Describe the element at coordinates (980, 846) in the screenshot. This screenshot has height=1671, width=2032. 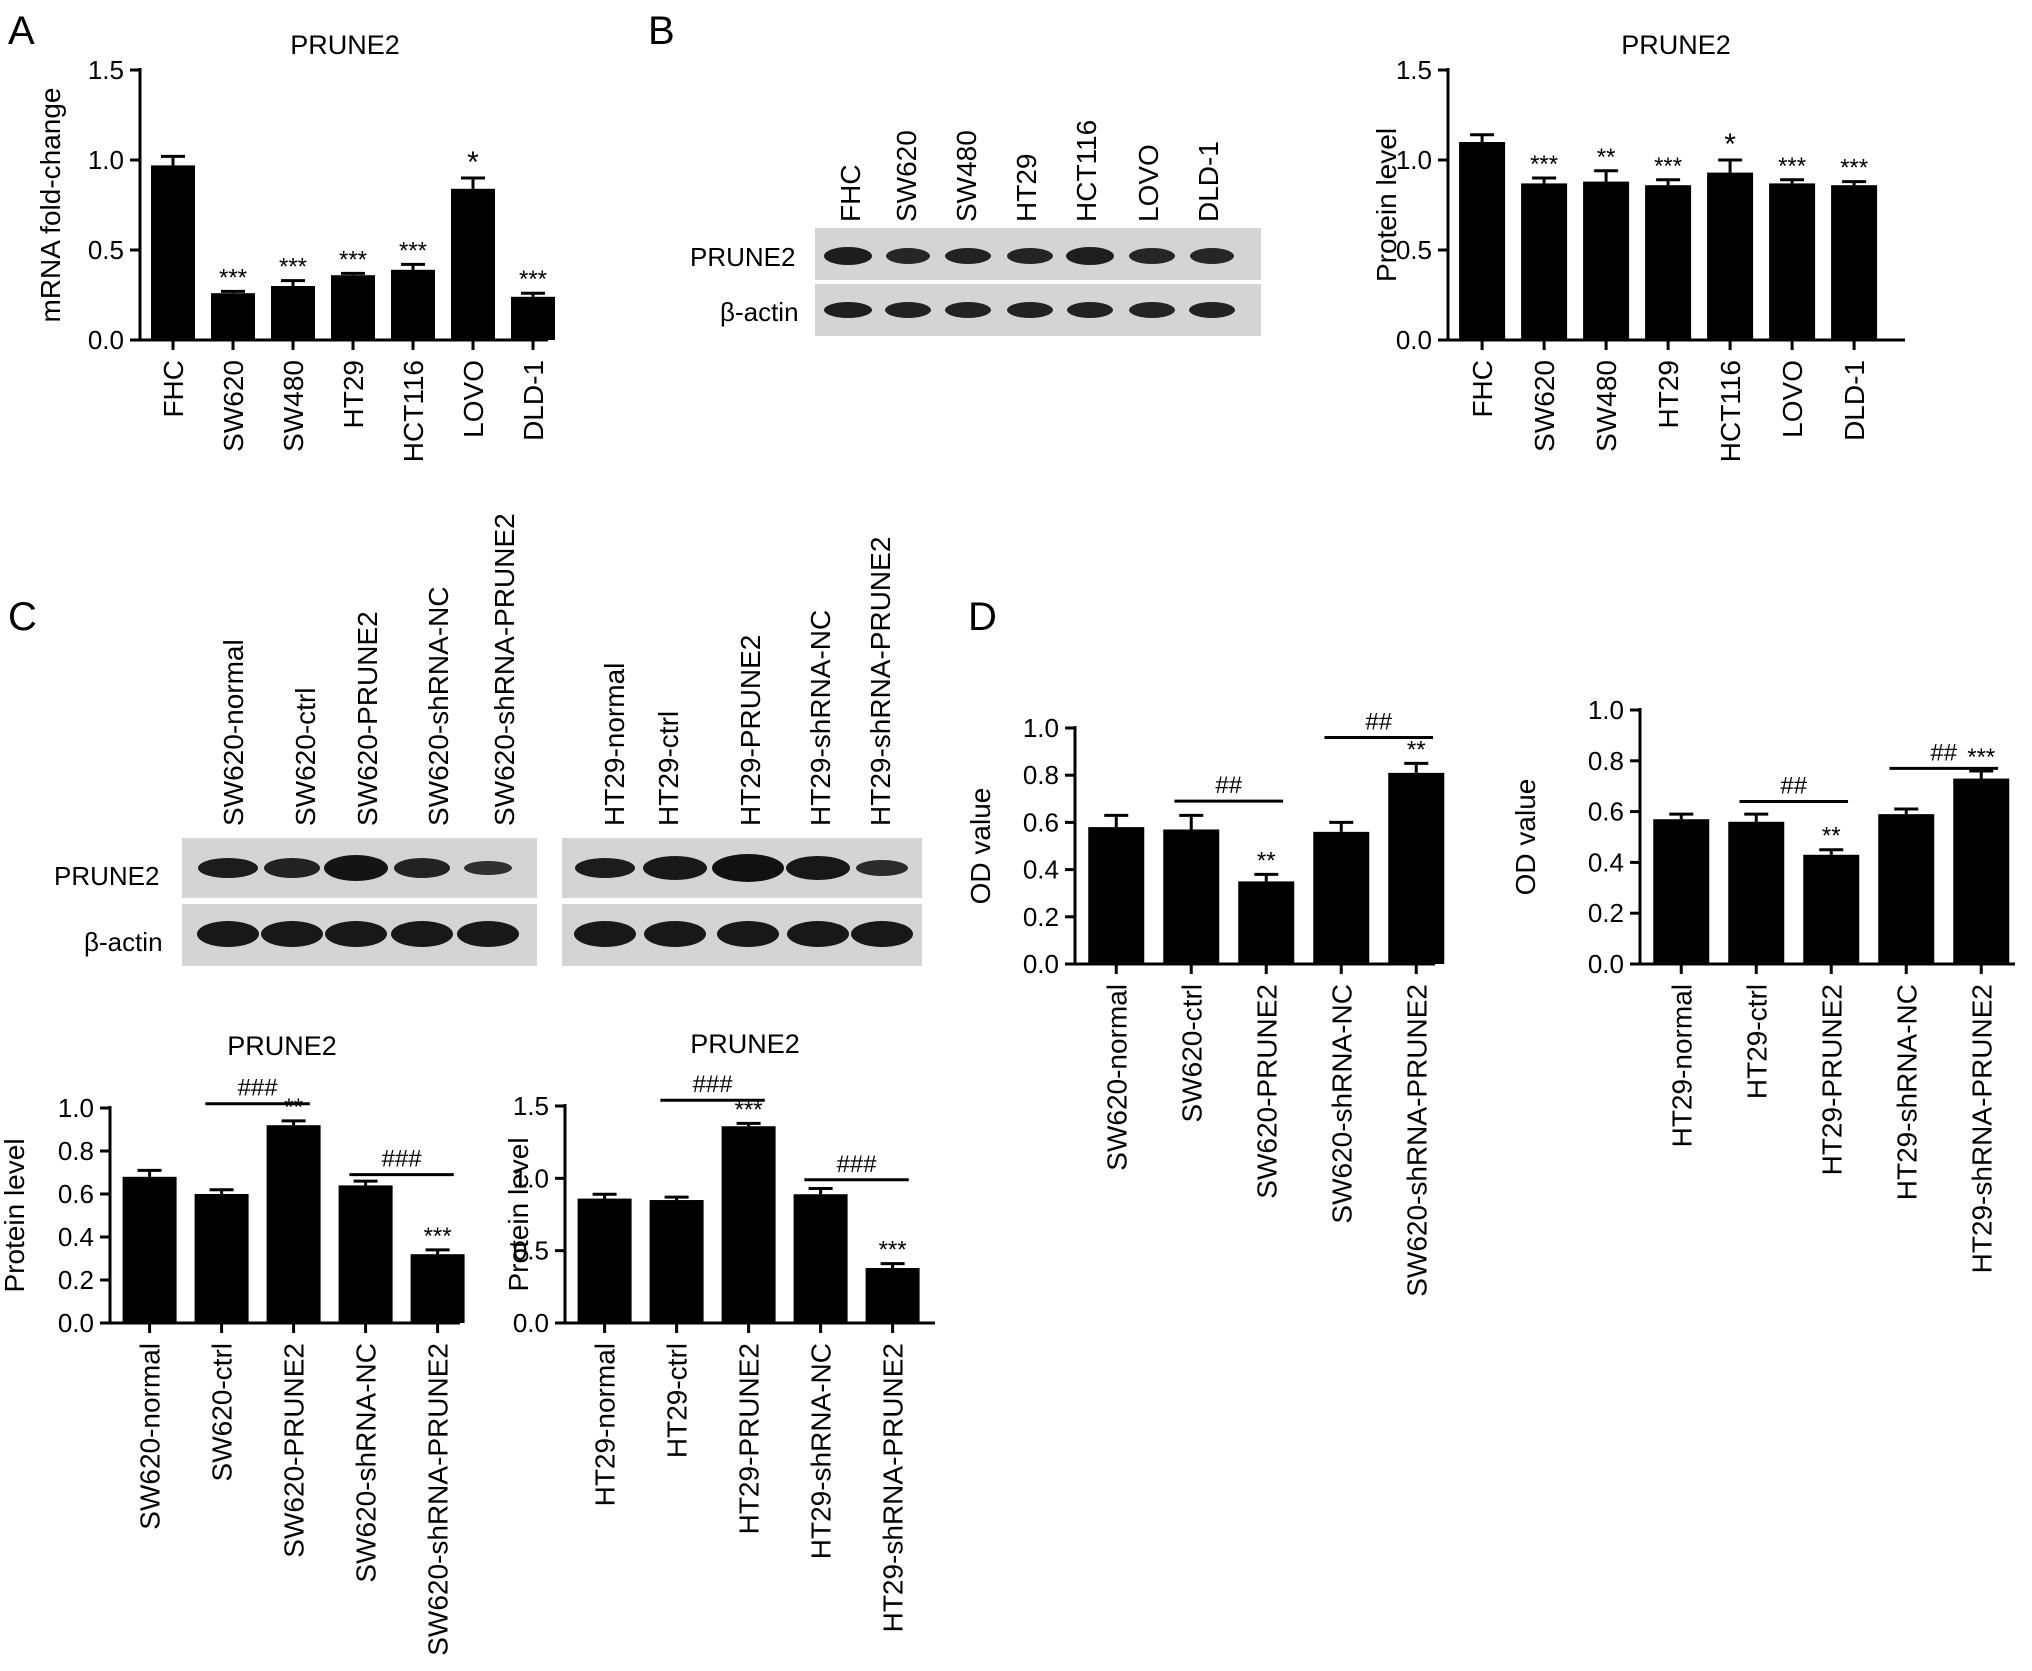
I see `y-axis-label: OD value` at that location.